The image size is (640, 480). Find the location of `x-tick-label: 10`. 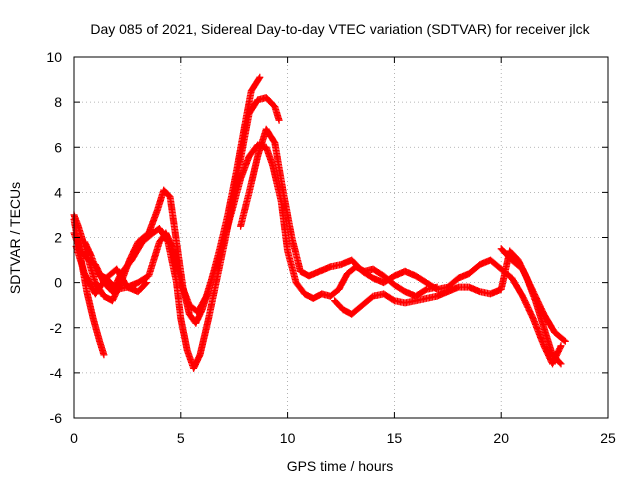

x-tick-label: 10 is located at coordinates (288, 438).